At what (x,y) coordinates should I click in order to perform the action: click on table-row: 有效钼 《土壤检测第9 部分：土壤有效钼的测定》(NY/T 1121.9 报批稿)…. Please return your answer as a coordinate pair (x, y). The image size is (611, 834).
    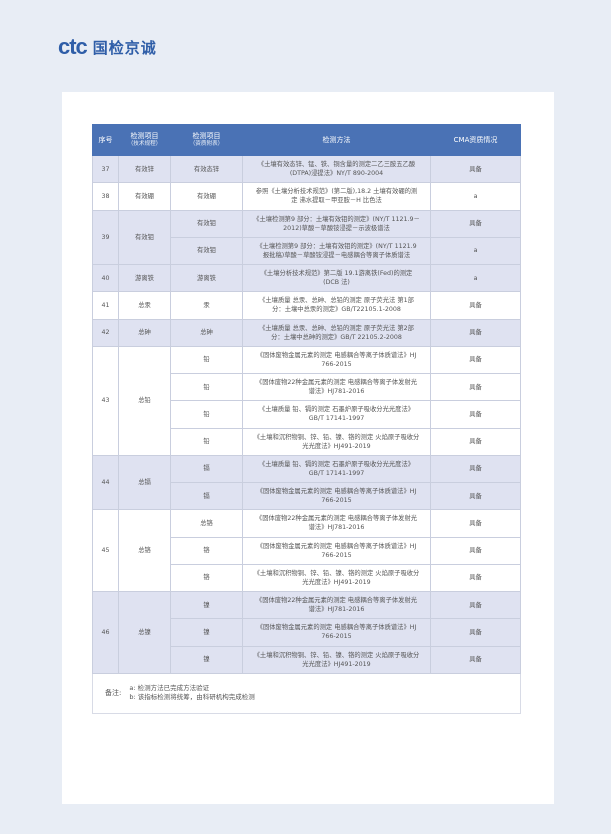
    Looking at the image, I should click on (307, 251).